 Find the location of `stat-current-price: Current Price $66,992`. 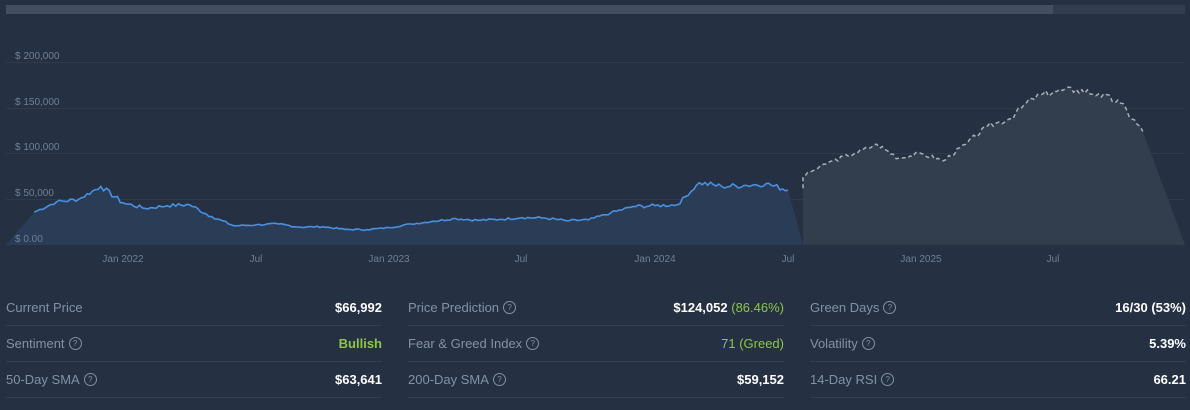

stat-current-price: Current Price $66,992 is located at coordinates (194, 308).